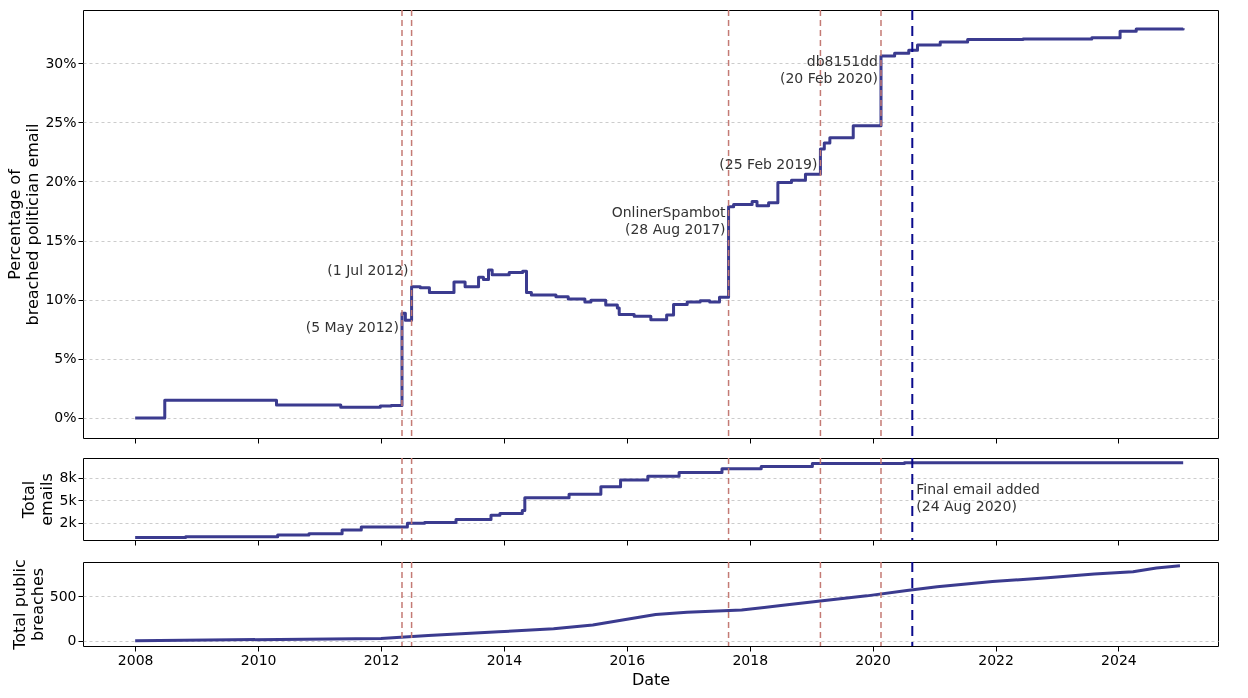 The width and height of the screenshot is (1248, 698). What do you see at coordinates (38, 499) in the screenshot?
I see `y-axis-title: Total emails` at bounding box center [38, 499].